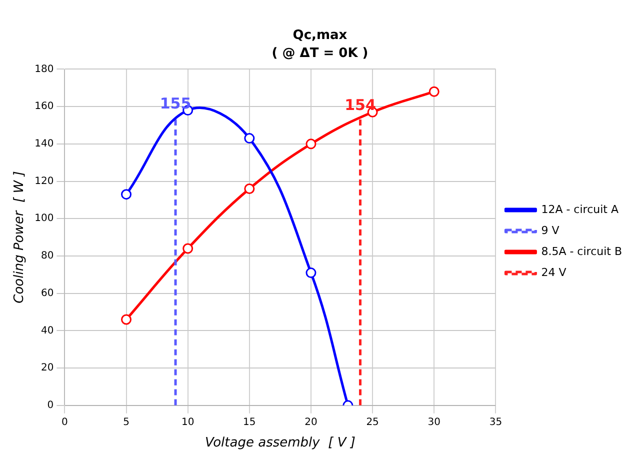  Describe the element at coordinates (47, 293) in the screenshot. I see `y-tick-label: 60` at that location.